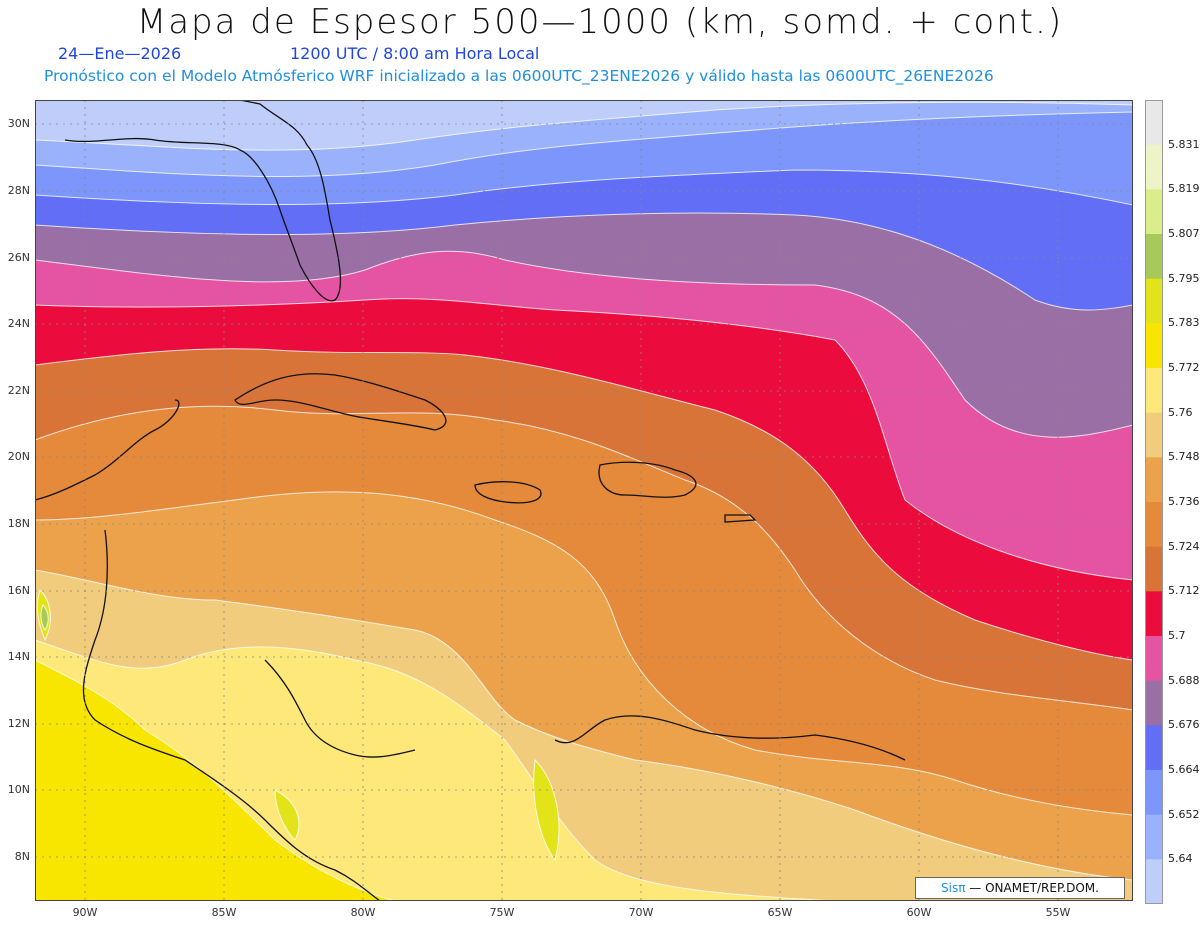 This screenshot has width=1200, height=927. What do you see at coordinates (18, 523) in the screenshot?
I see `lat-label: 18N` at bounding box center [18, 523].